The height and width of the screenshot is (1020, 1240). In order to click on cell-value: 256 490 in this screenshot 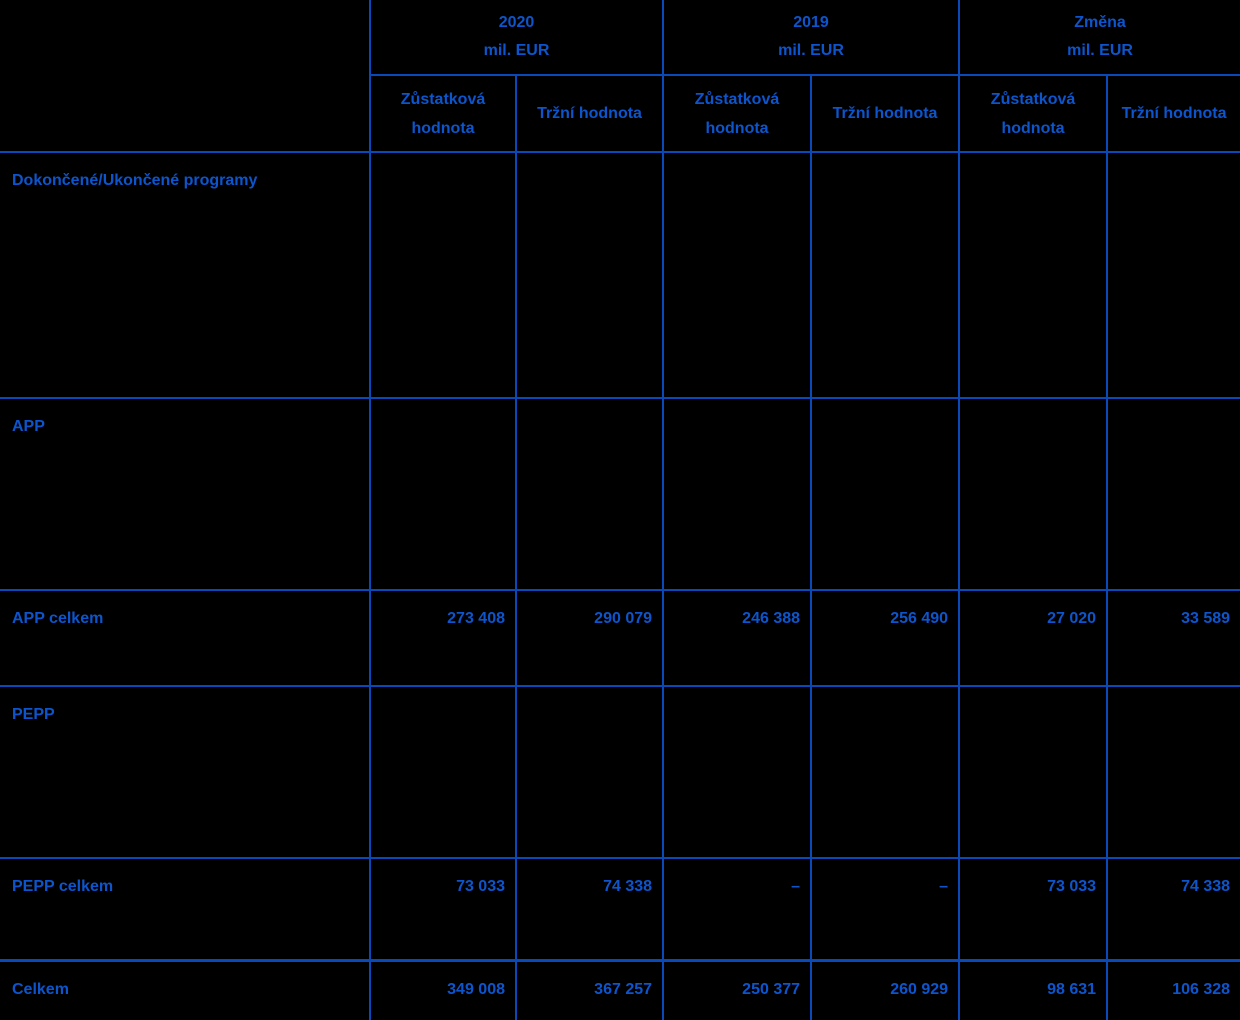, I will do `click(885, 638)`.